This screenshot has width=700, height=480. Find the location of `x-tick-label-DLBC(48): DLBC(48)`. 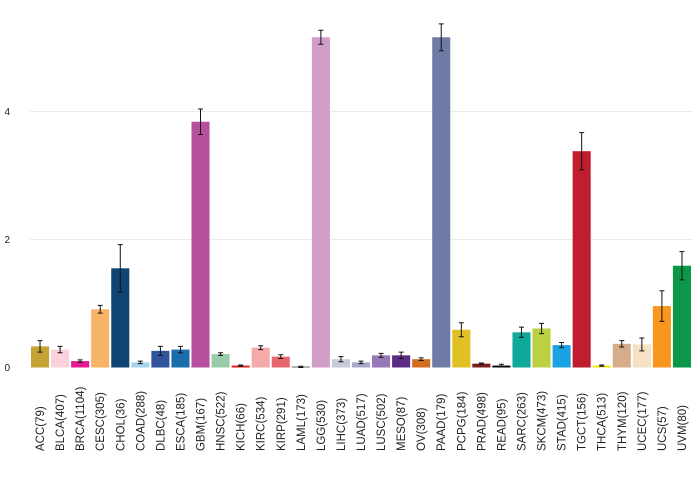

x-tick-label-DLBC(48): DLBC(48) is located at coordinates (161, 425).